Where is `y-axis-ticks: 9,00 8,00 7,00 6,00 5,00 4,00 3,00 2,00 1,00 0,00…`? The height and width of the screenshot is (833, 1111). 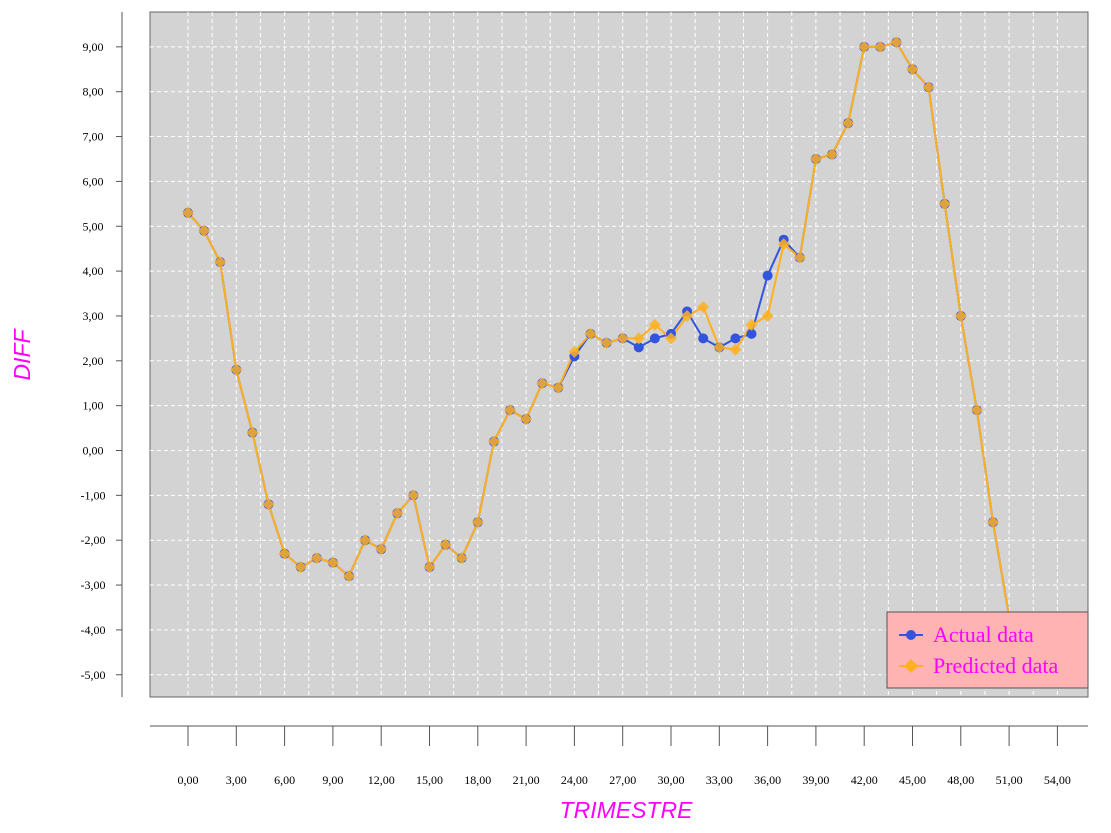 y-axis-ticks: 9,00 8,00 7,00 6,00 5,00 4,00 3,00 2,00 1,00 0,00… is located at coordinates (101, 361).